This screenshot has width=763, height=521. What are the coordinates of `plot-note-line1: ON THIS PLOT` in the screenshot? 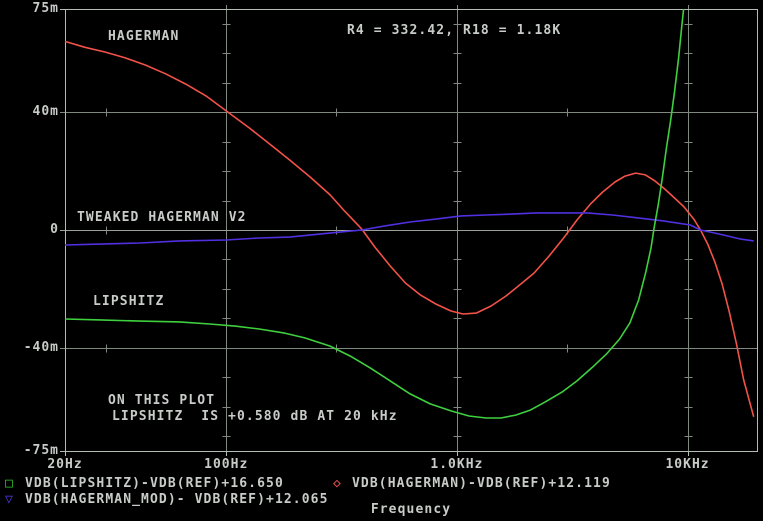 It's located at (162, 400).